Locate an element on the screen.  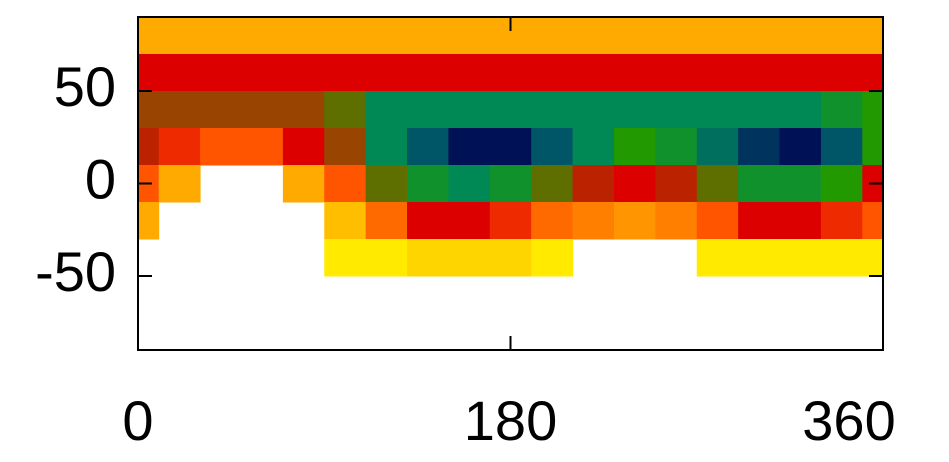
y-tick-label: 50 is located at coordinates (85, 86).